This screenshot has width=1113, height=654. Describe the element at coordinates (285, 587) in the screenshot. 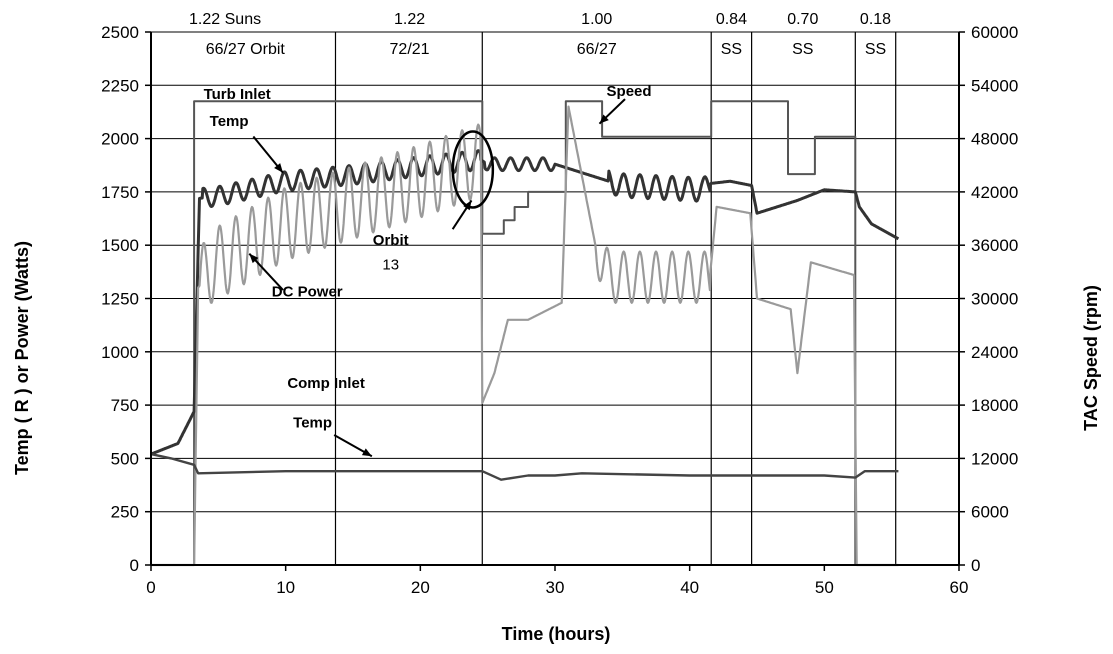

I see `x-tick-label: 10` at that location.